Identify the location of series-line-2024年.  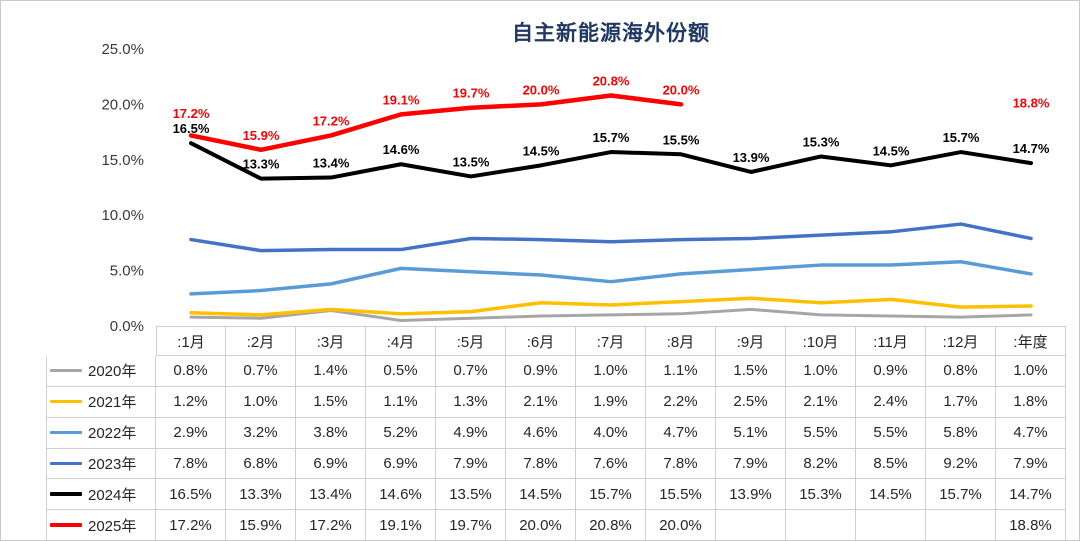
(611, 161).